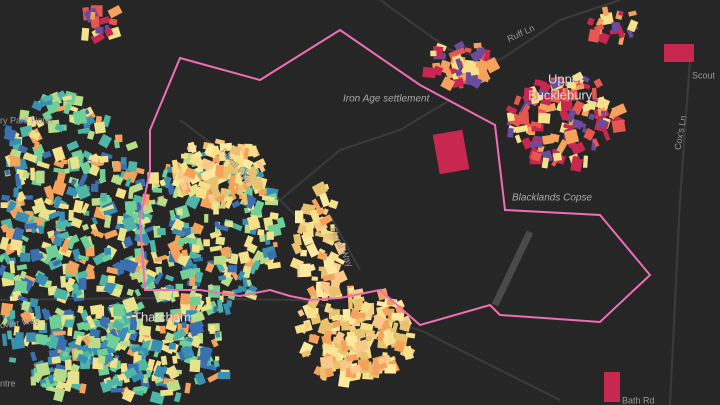  I want to click on poi-label: ntre, so click(8, 383).